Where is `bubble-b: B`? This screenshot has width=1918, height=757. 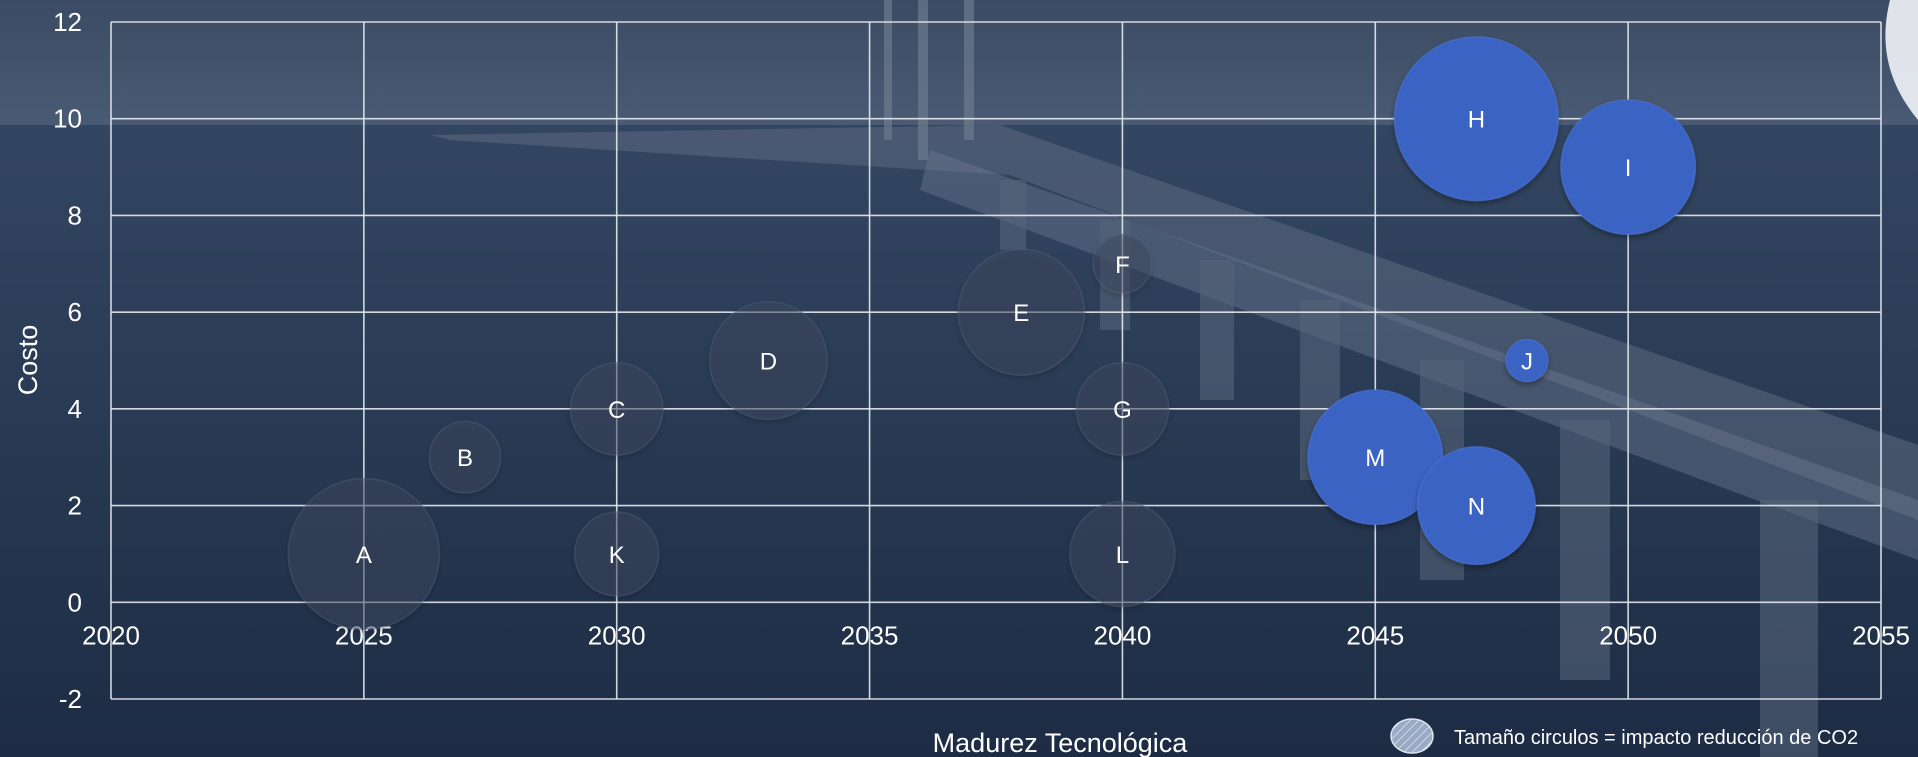 bubble-b: B is located at coordinates (465, 457).